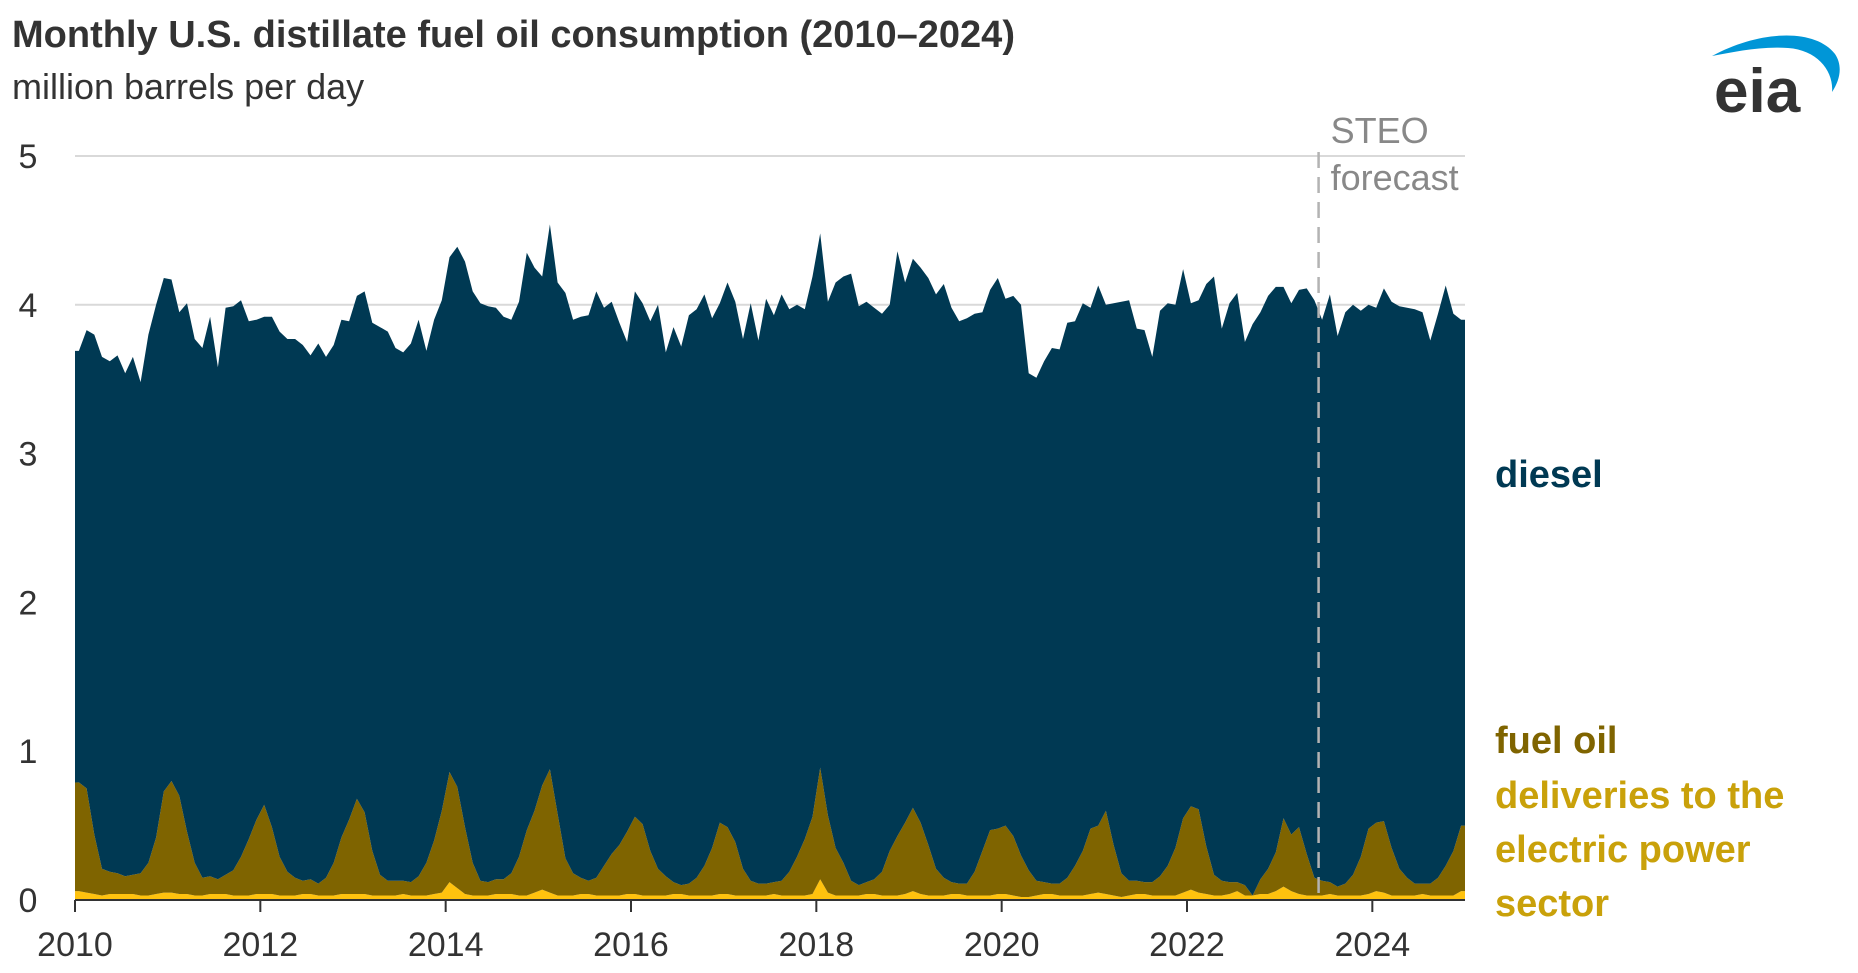  I want to click on series-label-electric-line-3: sector, so click(1552, 904).